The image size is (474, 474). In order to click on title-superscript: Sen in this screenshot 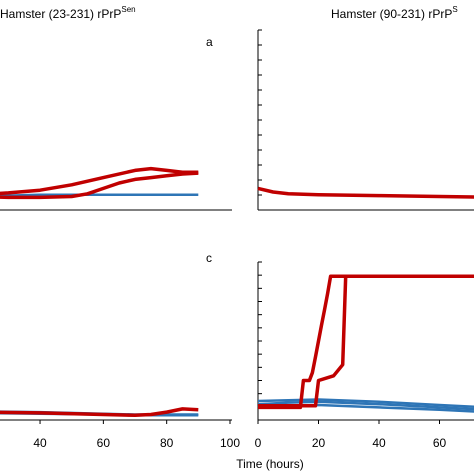, I will do `click(128, 9)`.